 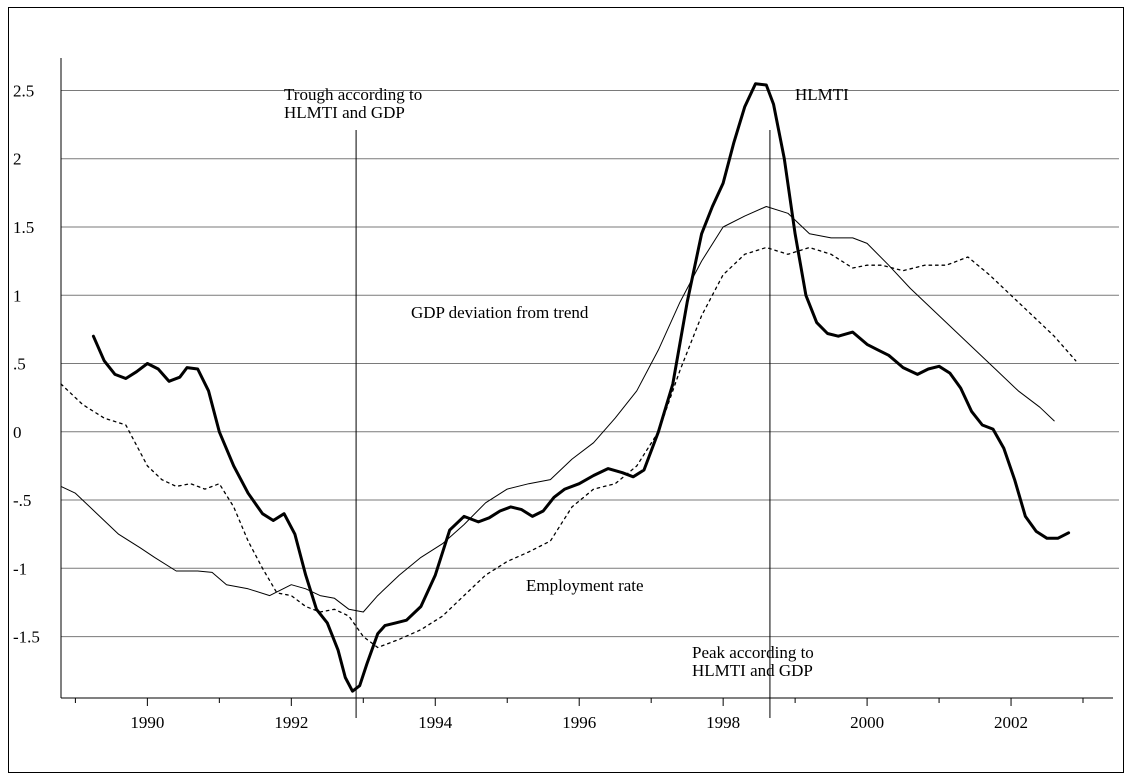 I want to click on y-tick-label: 1.5, so click(x=23, y=227).